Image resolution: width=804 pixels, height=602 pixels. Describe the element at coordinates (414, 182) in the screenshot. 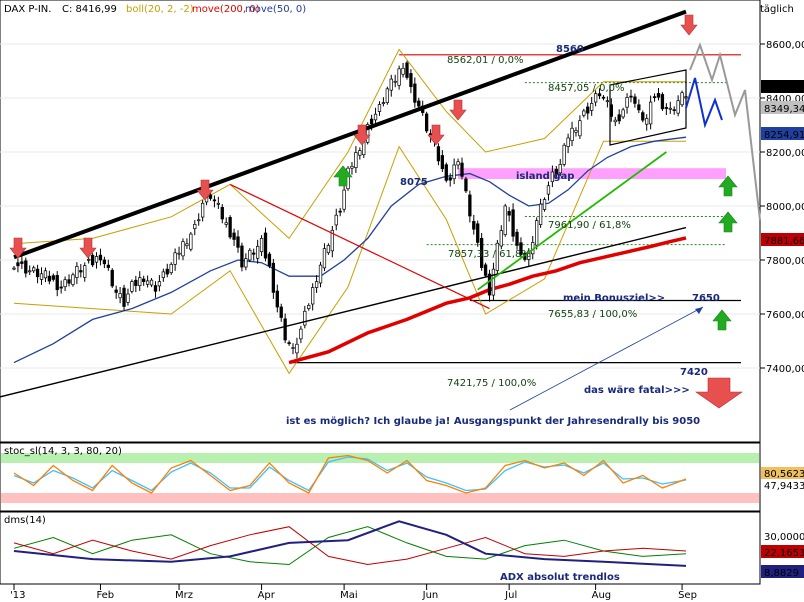

I see `annotation-8075: 8075` at that location.